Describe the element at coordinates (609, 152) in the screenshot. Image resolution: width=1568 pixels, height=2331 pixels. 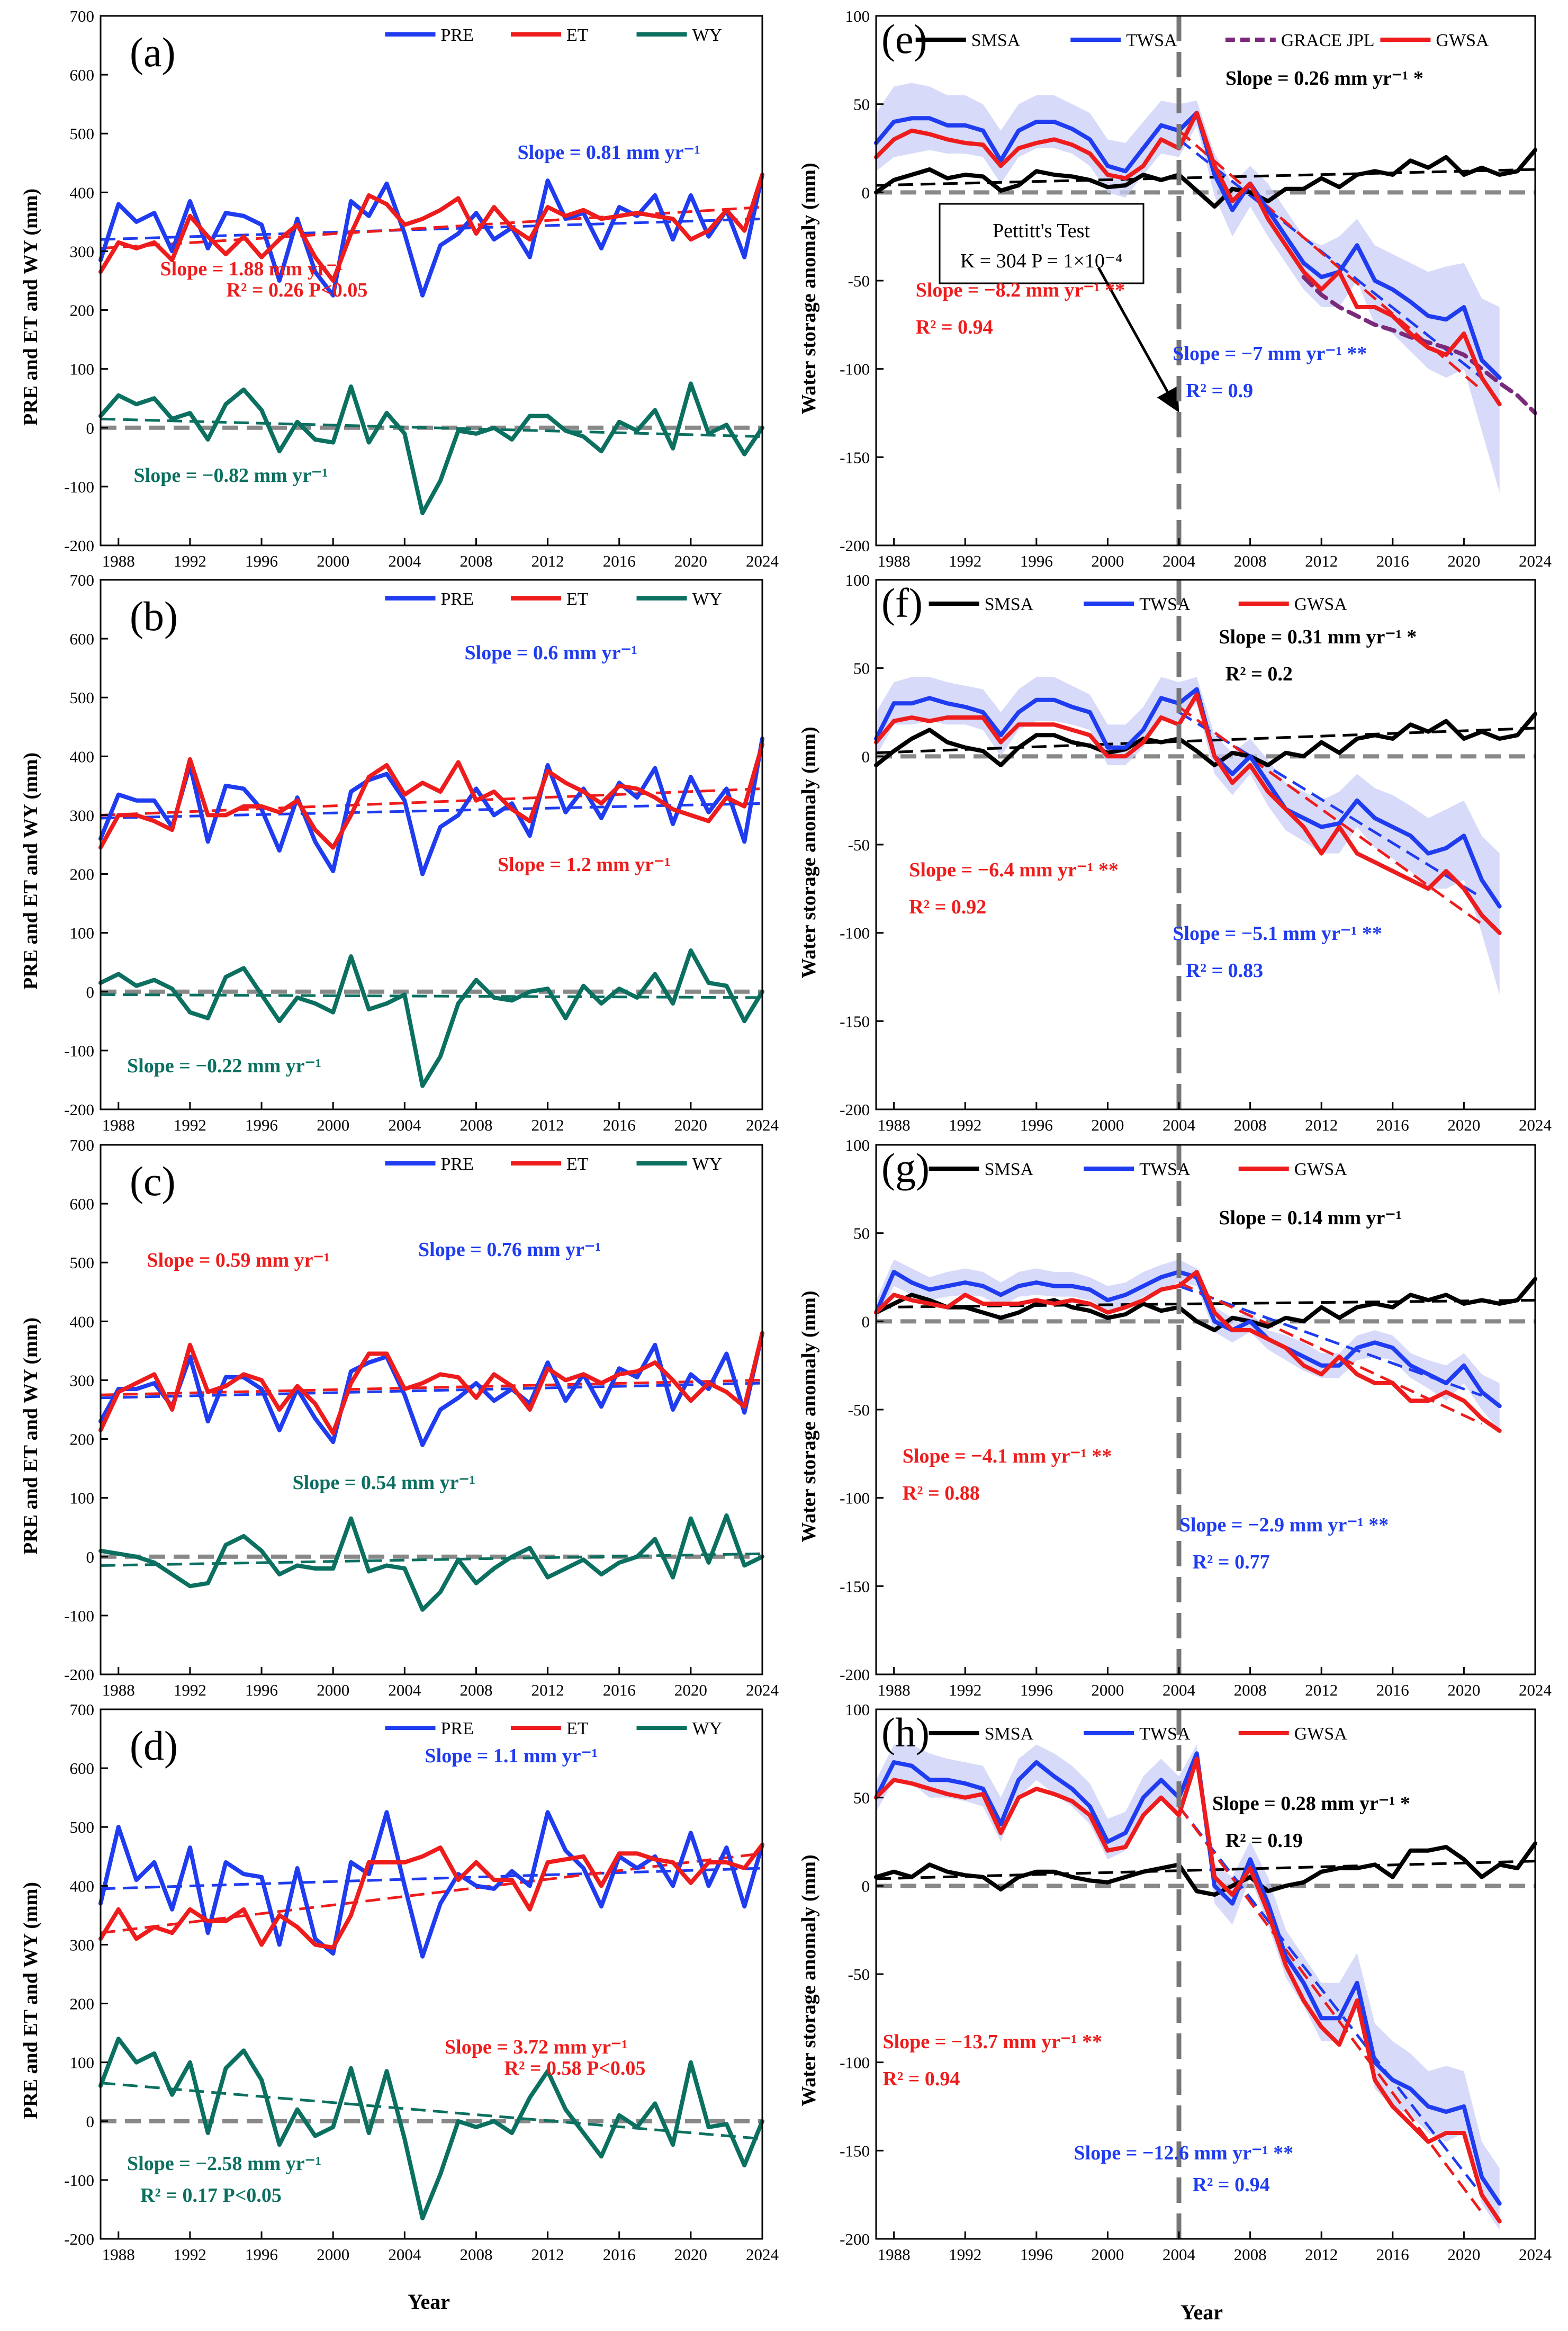
I see `annotation-text: Slope = 0.81 mm yr⁻¹` at that location.